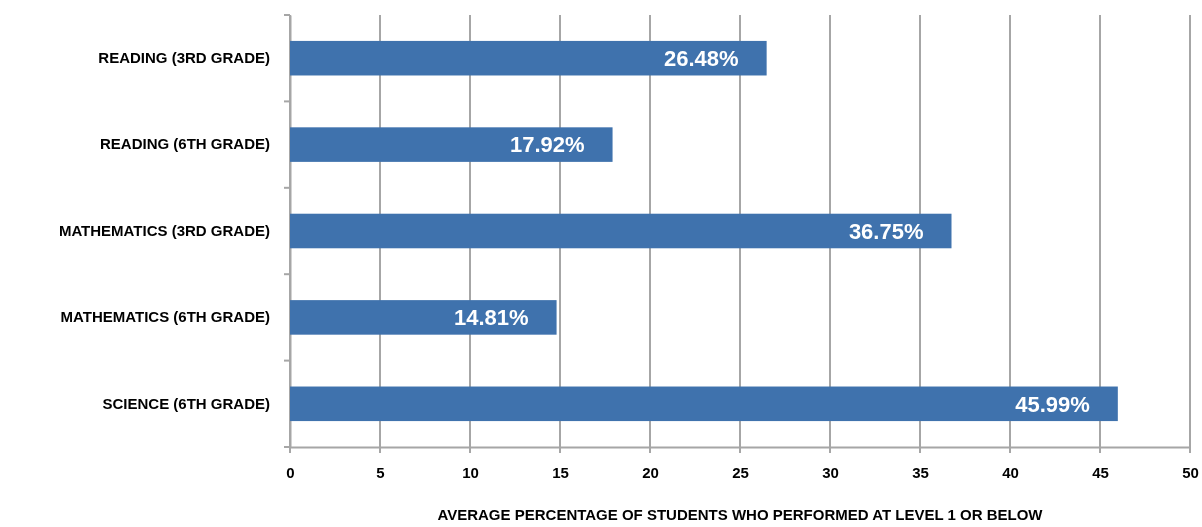  I want to click on data-label: 45.99%, so click(1052, 404).